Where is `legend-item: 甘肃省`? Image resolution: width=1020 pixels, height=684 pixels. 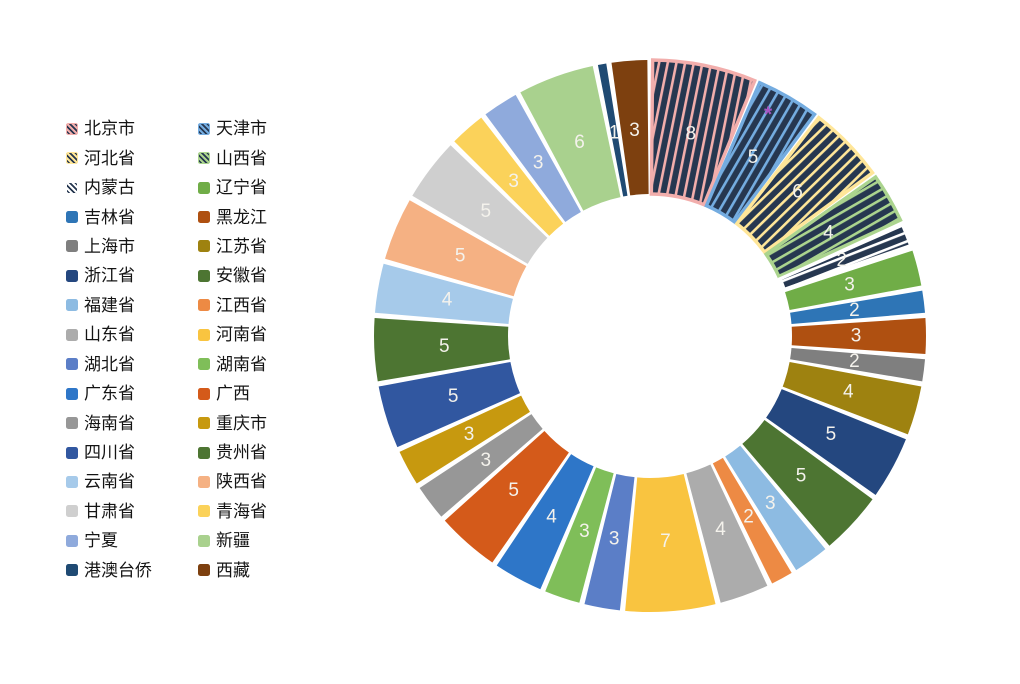 legend-item: 甘肃省 is located at coordinates (132, 511).